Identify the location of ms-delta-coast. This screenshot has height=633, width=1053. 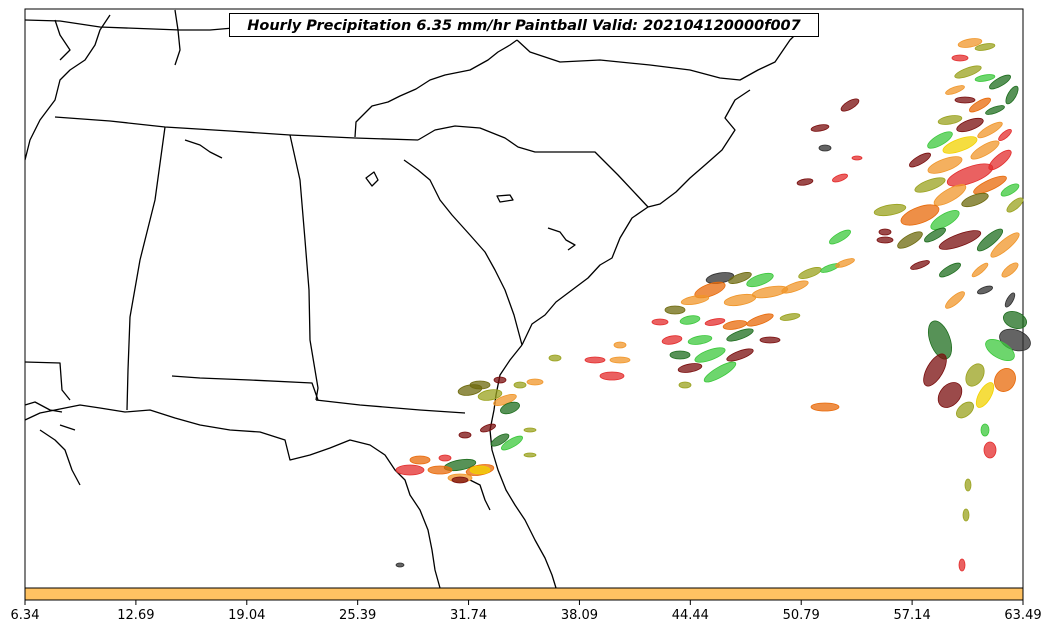
(52, 443).